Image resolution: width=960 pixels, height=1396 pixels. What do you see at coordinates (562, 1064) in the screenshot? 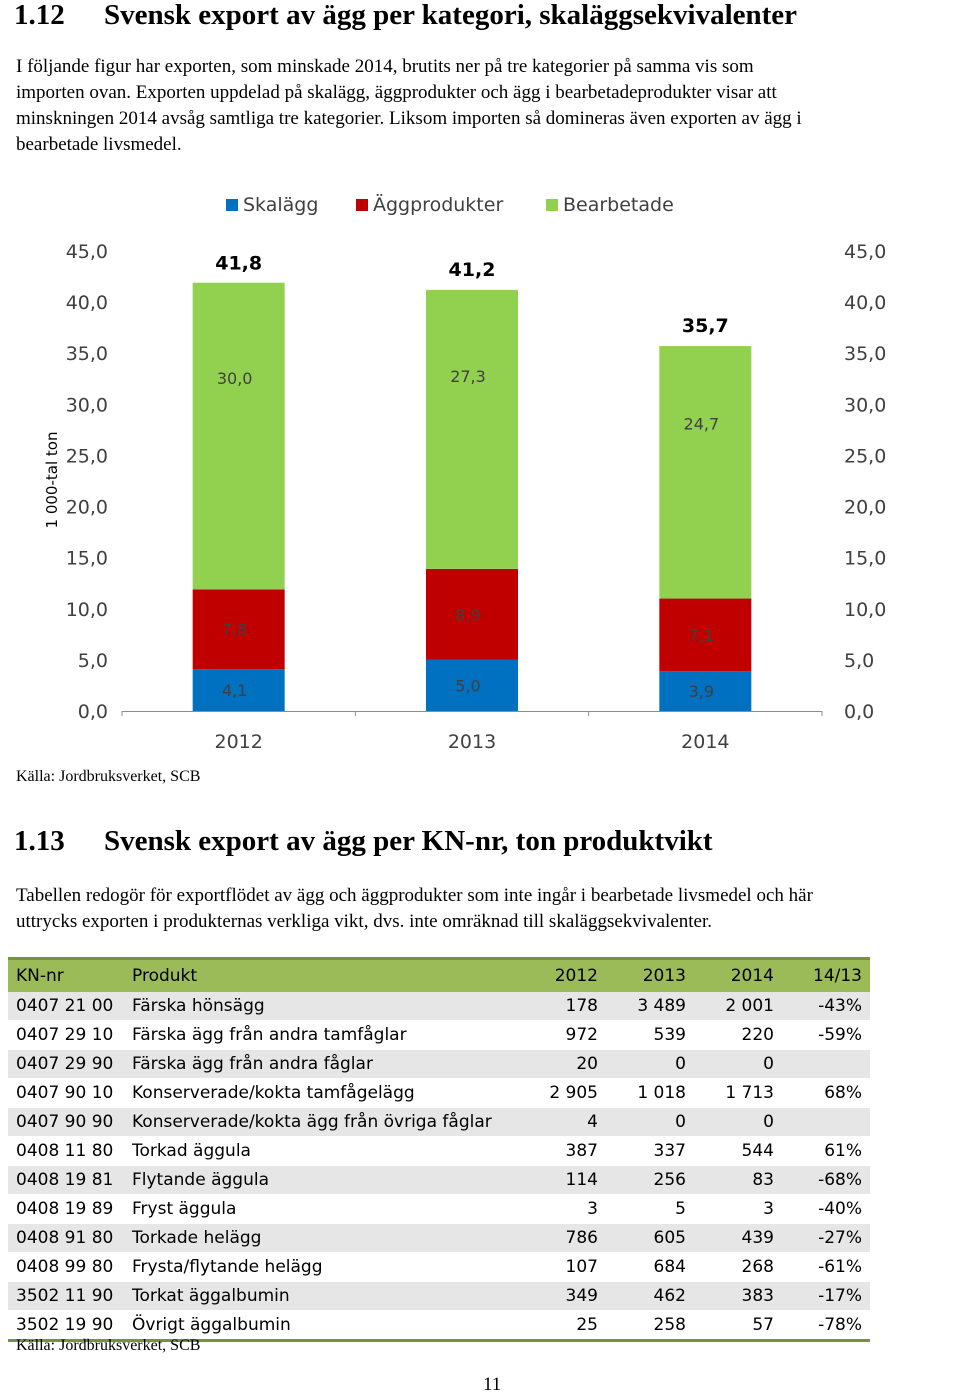
I see `cell-2012: 20` at bounding box center [562, 1064].